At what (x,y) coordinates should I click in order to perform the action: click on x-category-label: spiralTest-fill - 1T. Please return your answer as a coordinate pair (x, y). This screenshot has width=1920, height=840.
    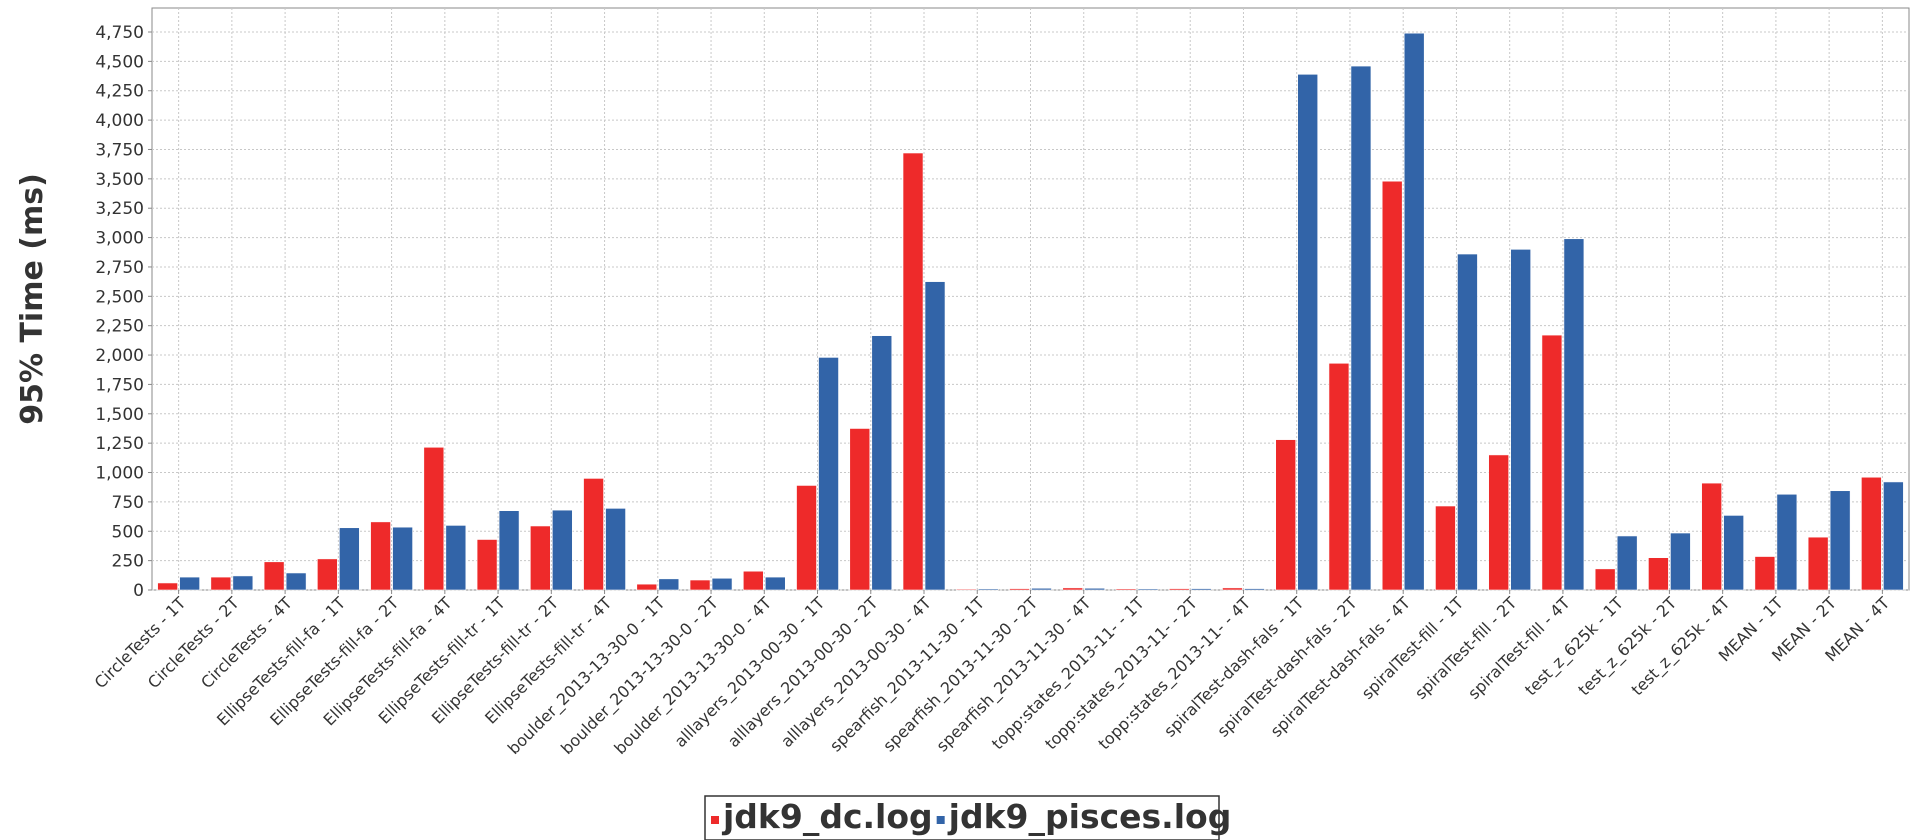
    Looking at the image, I should click on (1413, 648).